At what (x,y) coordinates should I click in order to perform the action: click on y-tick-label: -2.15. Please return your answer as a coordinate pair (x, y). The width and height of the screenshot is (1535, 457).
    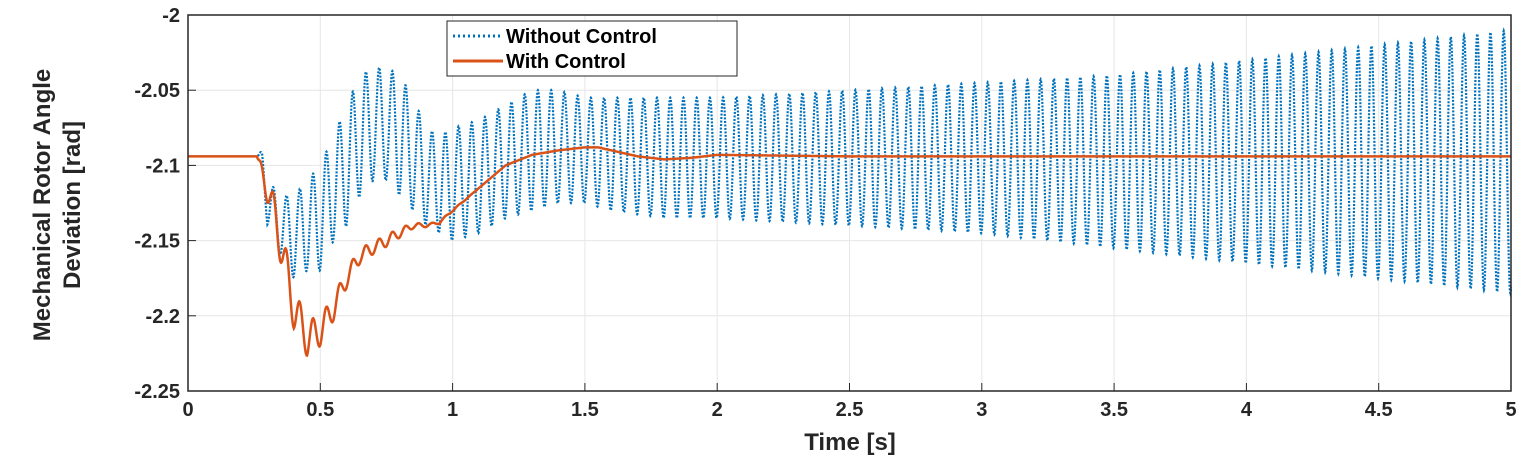
    Looking at the image, I should click on (157, 242).